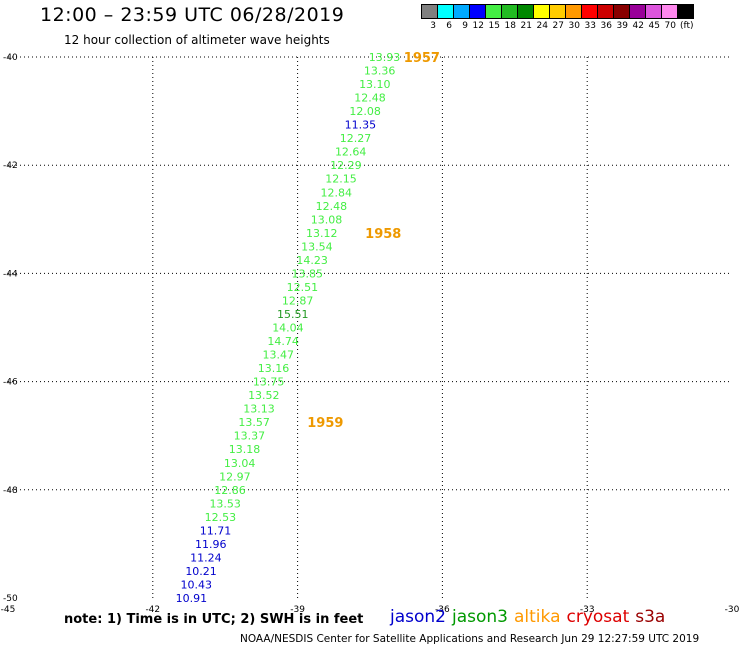  What do you see at coordinates (542, 26) in the screenshot?
I see `scale-label: 24` at bounding box center [542, 26].